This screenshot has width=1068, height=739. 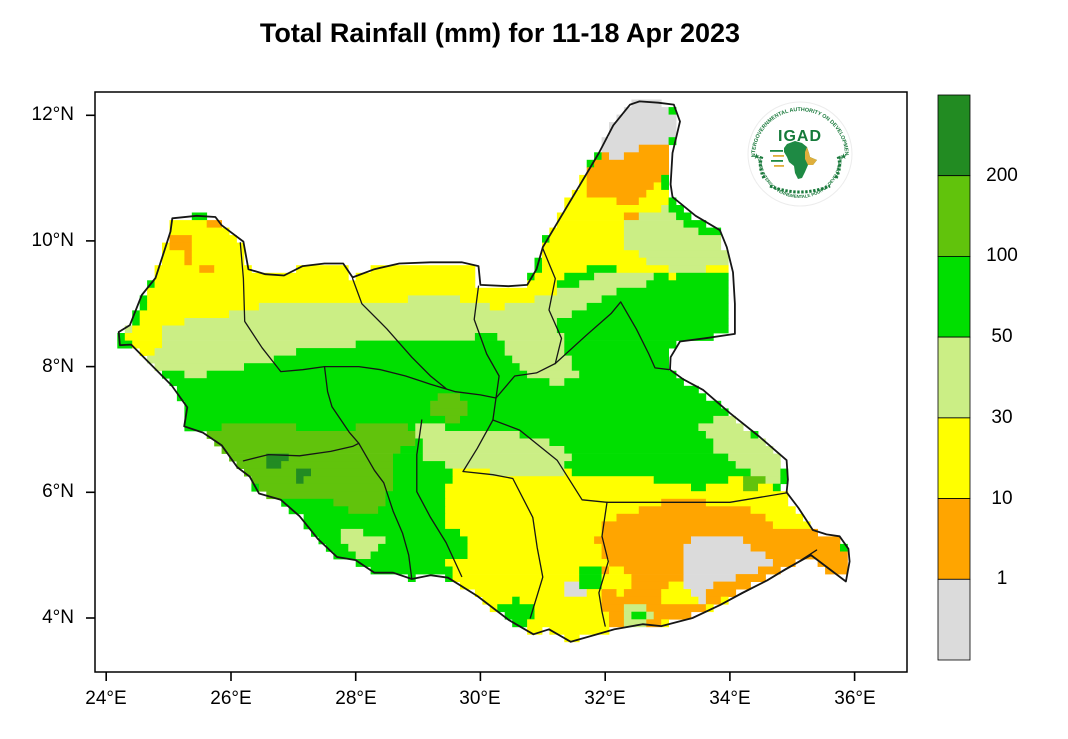 What do you see at coordinates (800, 189) in the screenshot?
I see `igad-logo-laurel-bottom` at bounding box center [800, 189].